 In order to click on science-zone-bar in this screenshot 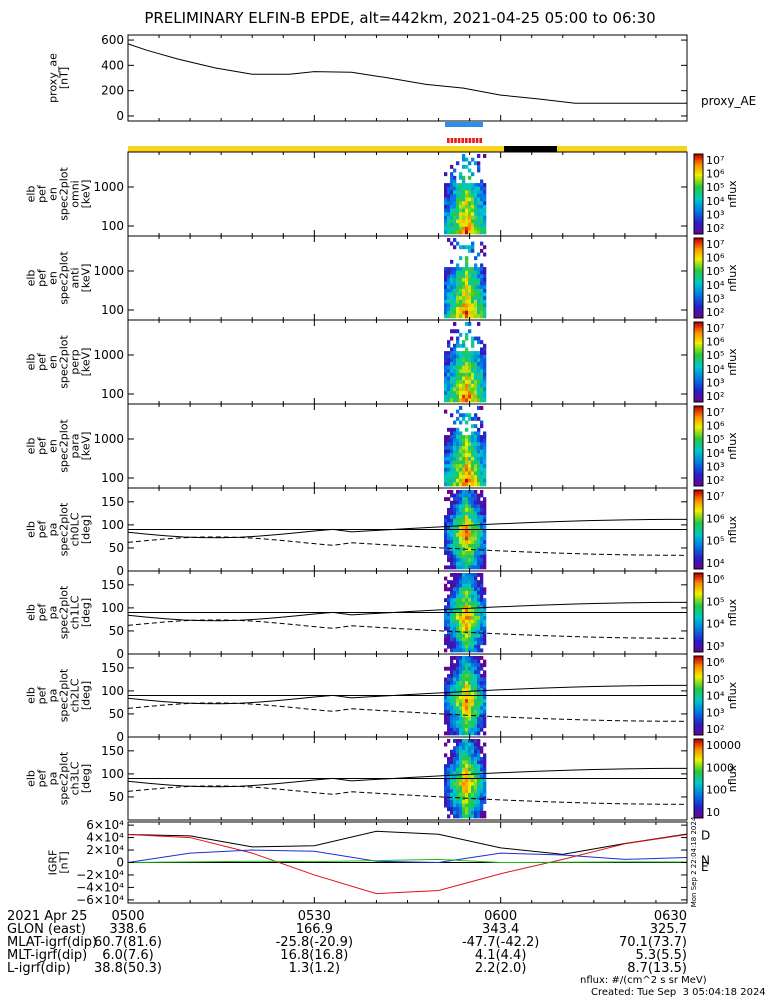, I will do `click(464, 124)`.